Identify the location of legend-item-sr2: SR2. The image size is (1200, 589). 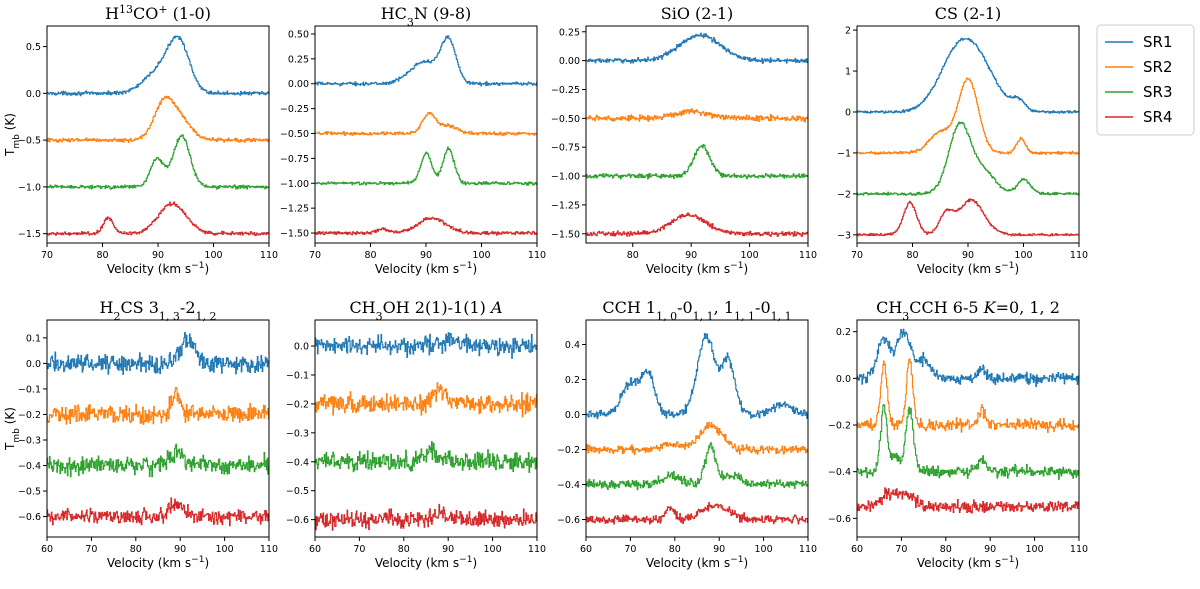
(1139, 67).